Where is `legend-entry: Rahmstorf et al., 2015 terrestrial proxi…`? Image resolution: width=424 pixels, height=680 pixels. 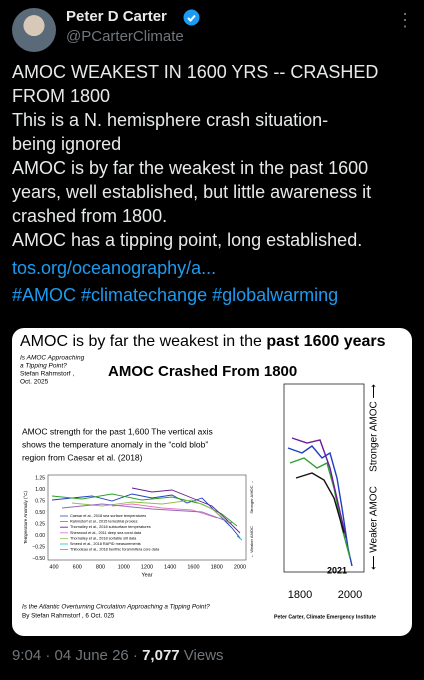 legend-entry: Rahmstorf et al., 2015 terrestrial proxi… is located at coordinates (104, 522).